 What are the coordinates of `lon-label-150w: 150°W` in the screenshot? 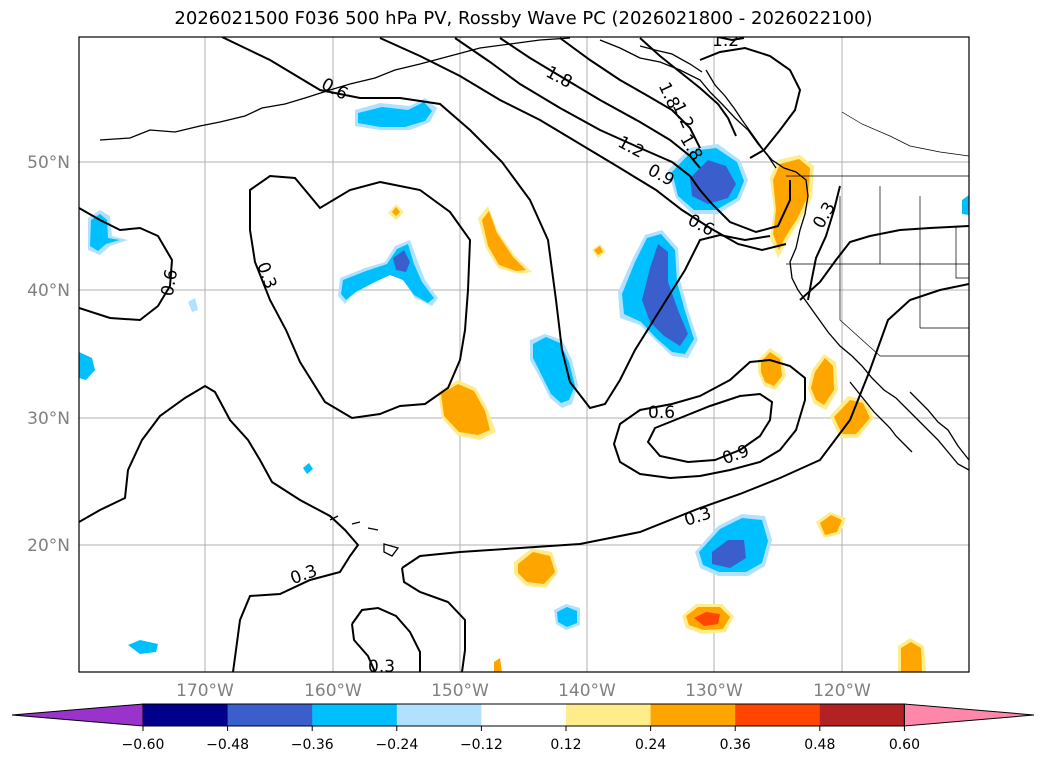 It's located at (460, 691).